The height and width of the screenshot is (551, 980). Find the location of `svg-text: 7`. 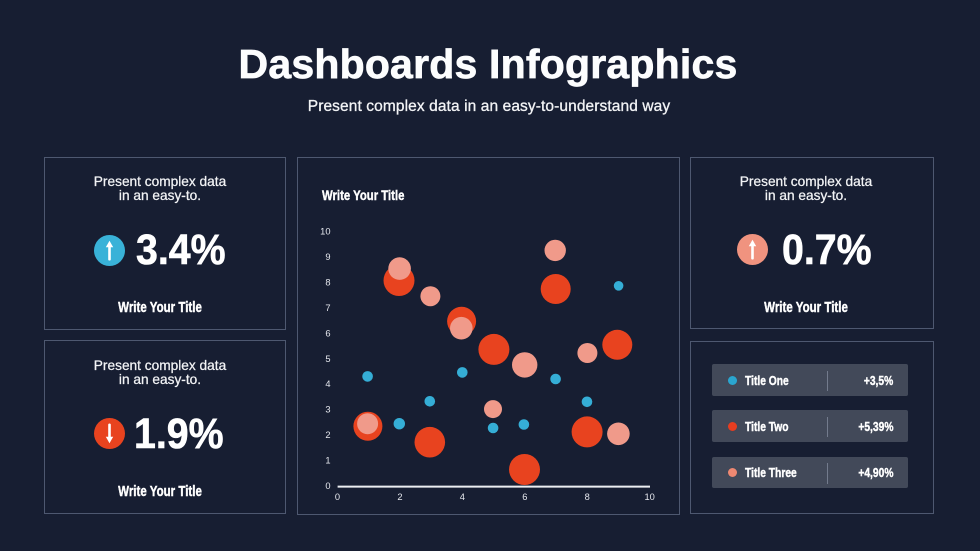

svg-text: 7 is located at coordinates (327, 307).